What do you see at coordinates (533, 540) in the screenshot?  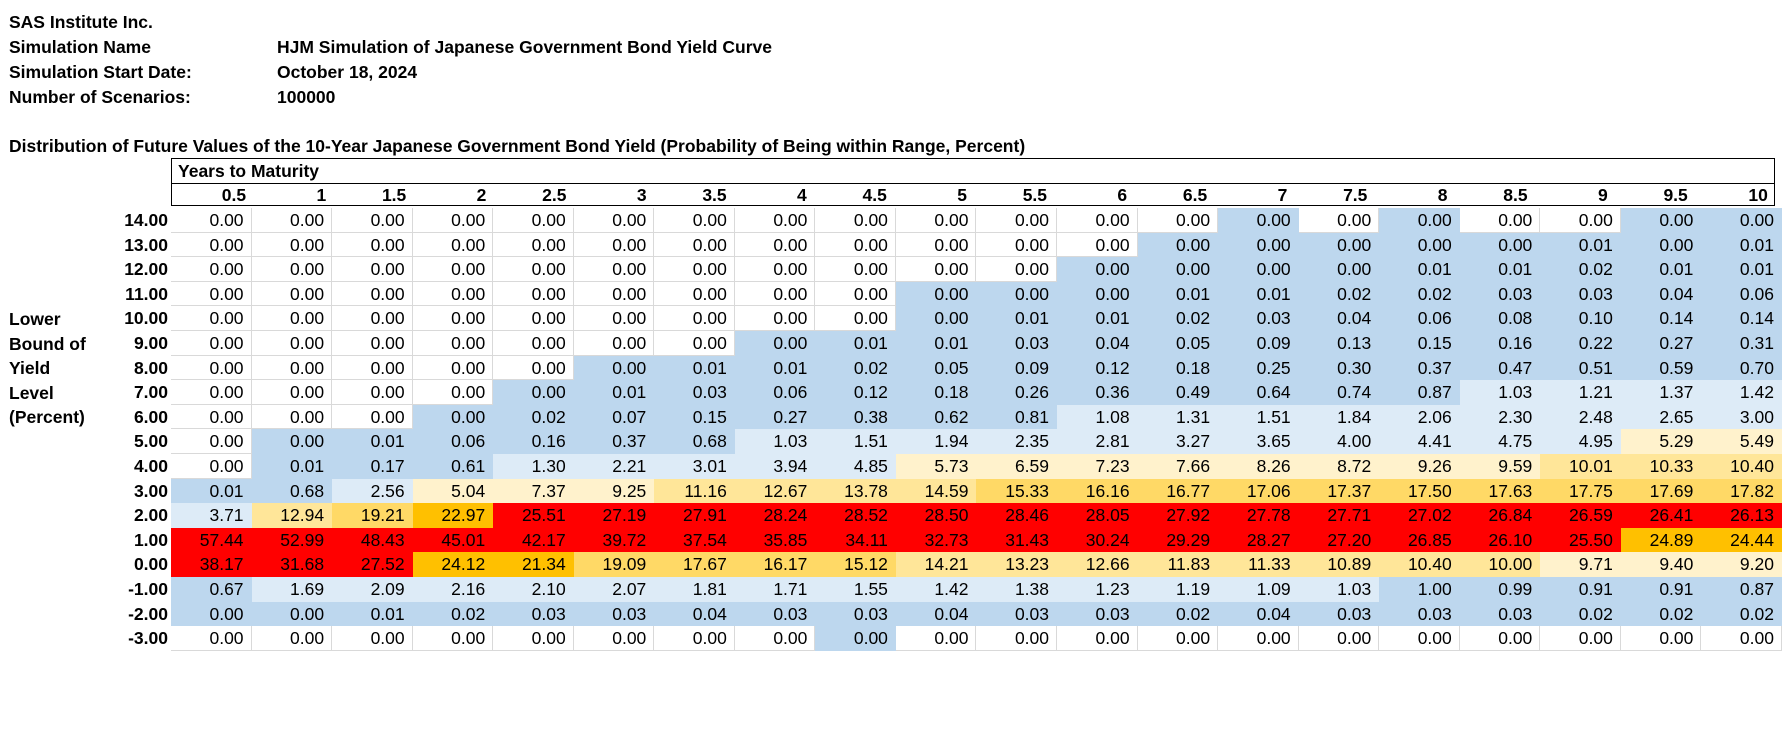 I see `table-cell: 42.17` at bounding box center [533, 540].